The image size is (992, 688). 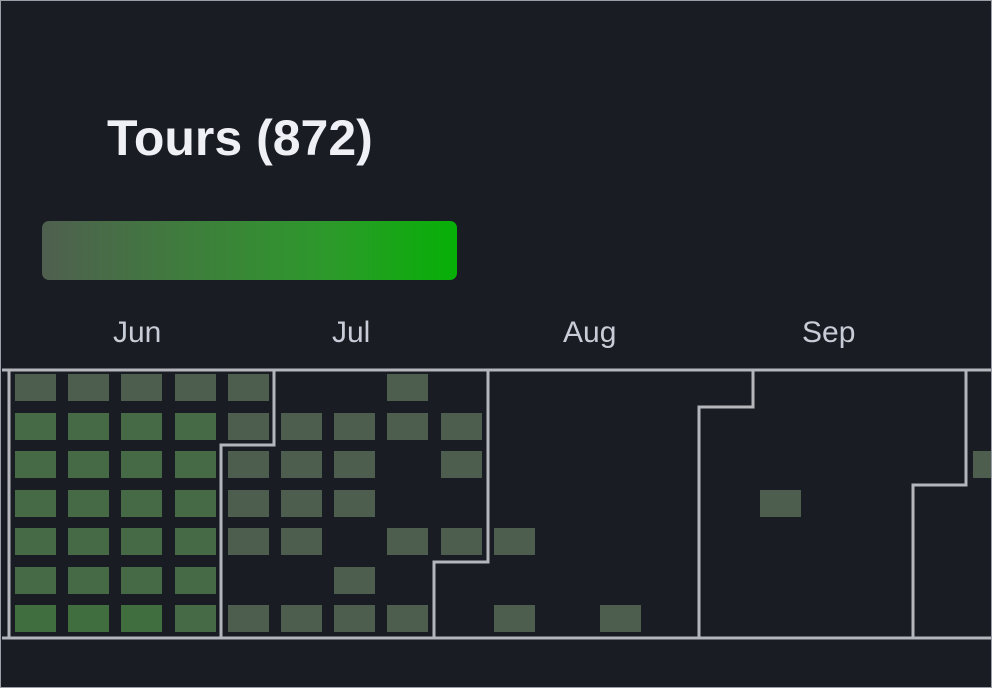 What do you see at coordinates (590, 332) in the screenshot?
I see `month-label-aug: Aug` at bounding box center [590, 332].